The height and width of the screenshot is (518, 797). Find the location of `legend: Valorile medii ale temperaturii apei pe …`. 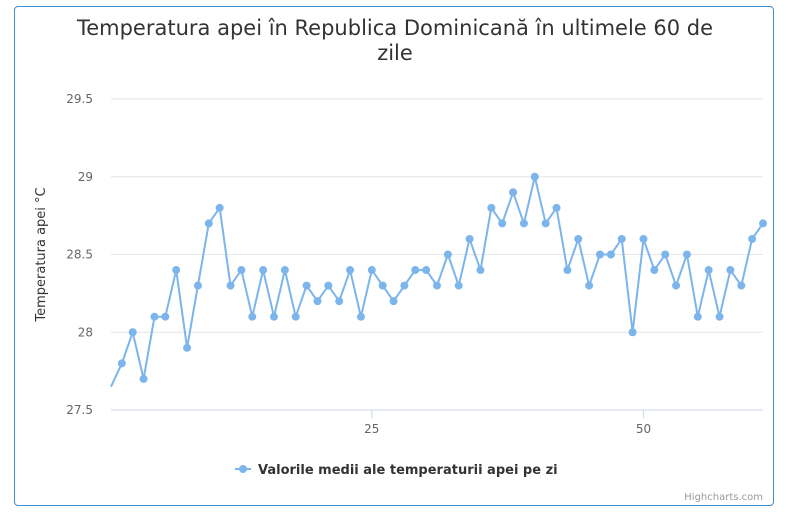

legend: Valorile medii ale temperaturii apei pe … is located at coordinates (396, 470).